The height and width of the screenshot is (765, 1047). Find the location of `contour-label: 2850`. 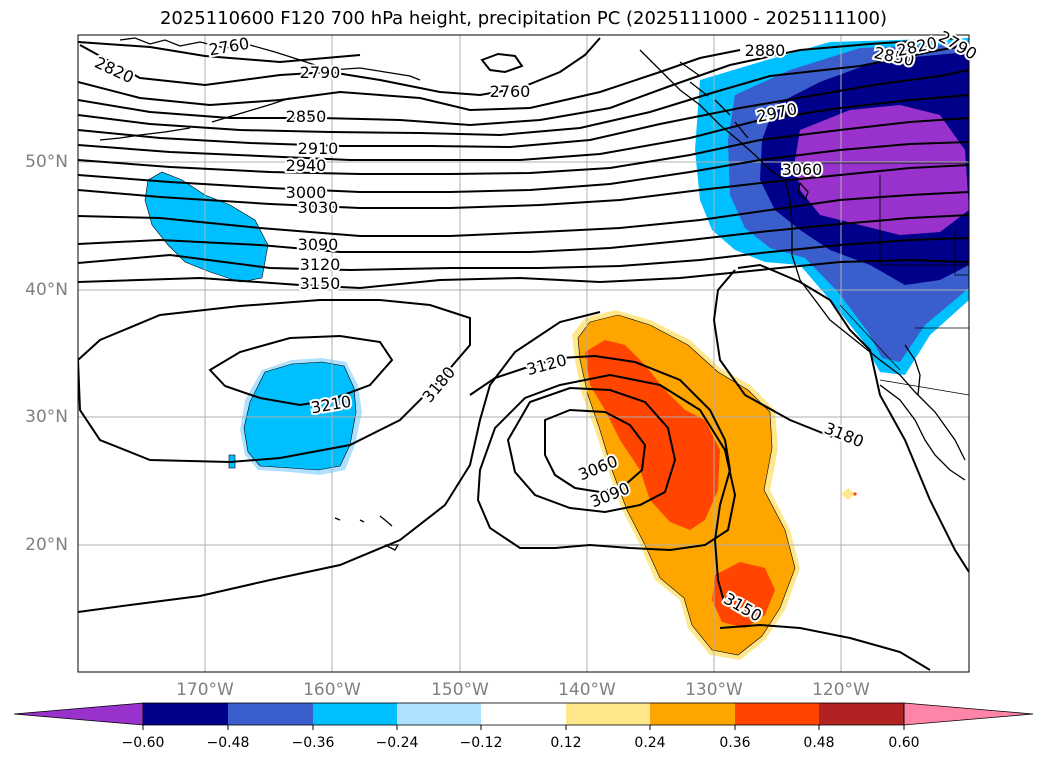

contour-label: 2850 is located at coordinates (306, 116).